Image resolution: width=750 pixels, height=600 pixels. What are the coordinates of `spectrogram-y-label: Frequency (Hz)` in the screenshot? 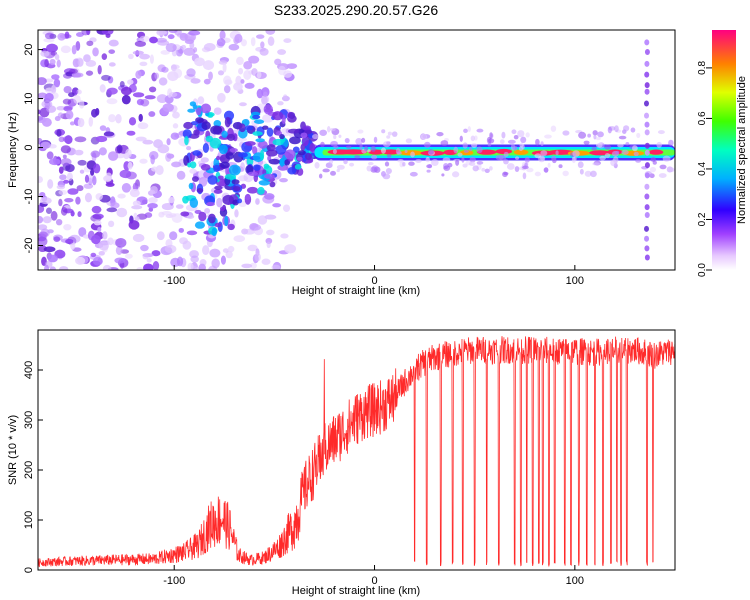 It's located at (13, 150).